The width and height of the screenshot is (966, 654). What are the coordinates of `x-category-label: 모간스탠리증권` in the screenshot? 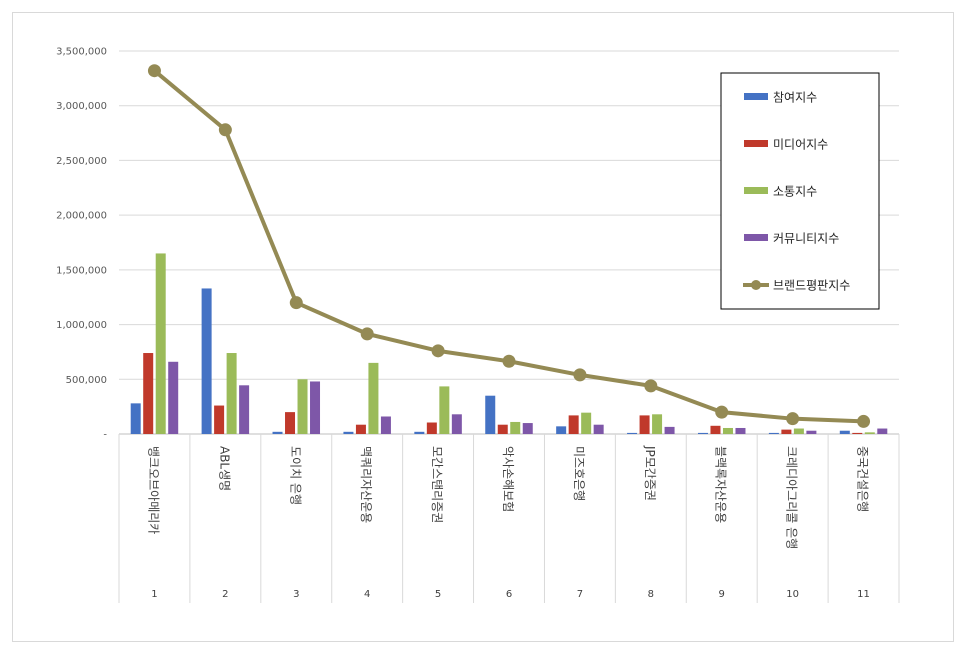 It's located at (437, 484).